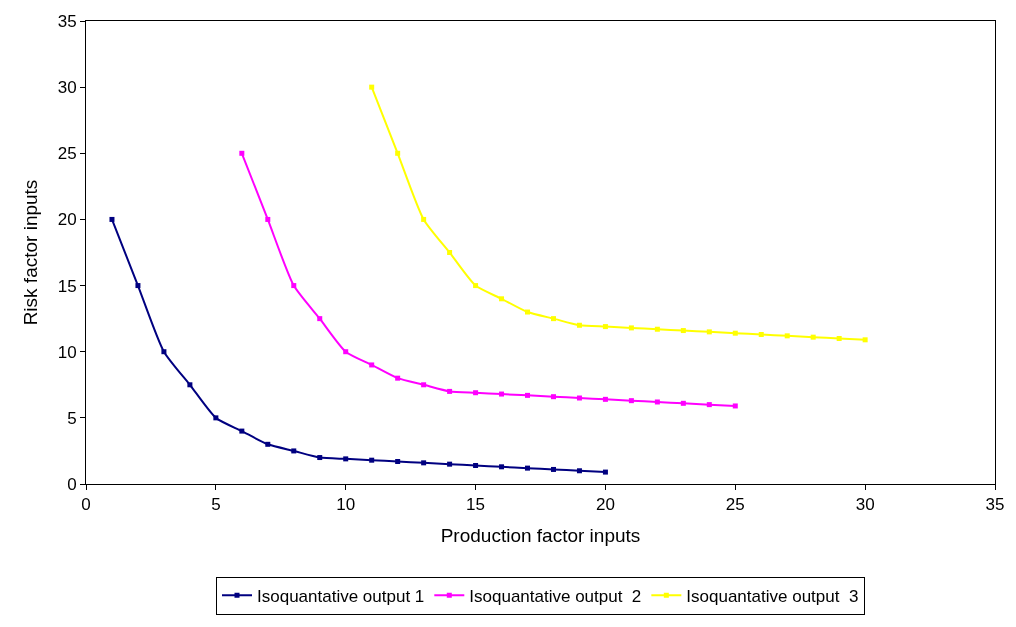  Describe the element at coordinates (86, 505) in the screenshot. I see `x-tick-label: 0` at that location.